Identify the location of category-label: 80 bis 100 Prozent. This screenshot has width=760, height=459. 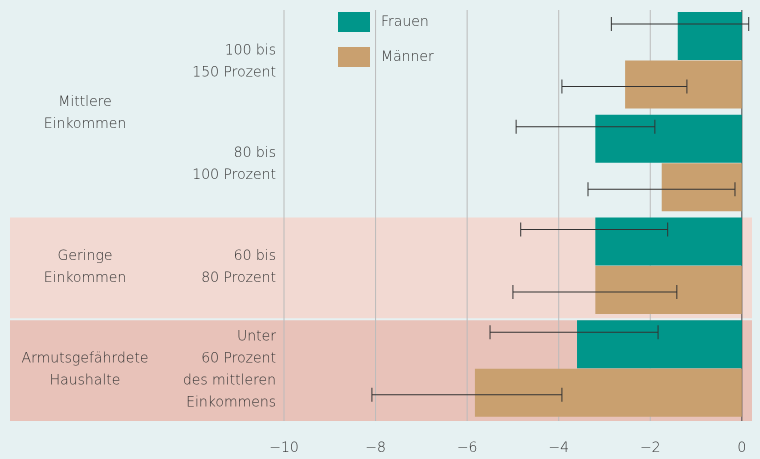
(234, 164).